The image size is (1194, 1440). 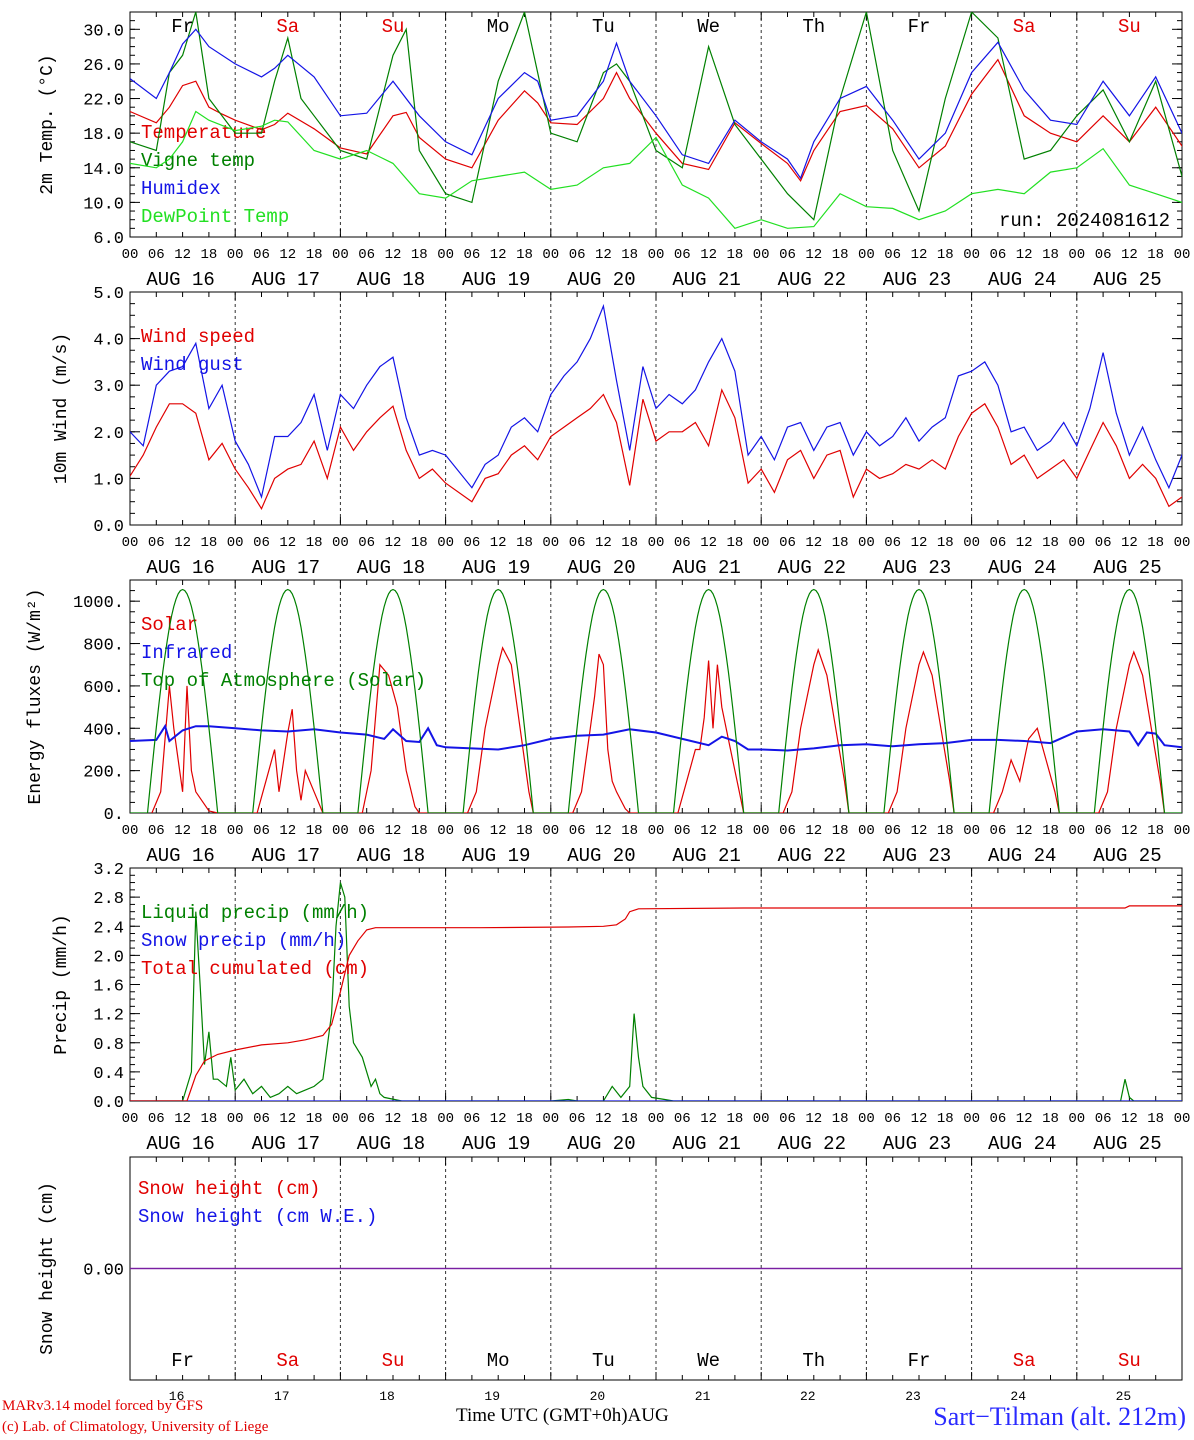 What do you see at coordinates (708, 1361) in the screenshot?
I see `weekday-label: We` at bounding box center [708, 1361].